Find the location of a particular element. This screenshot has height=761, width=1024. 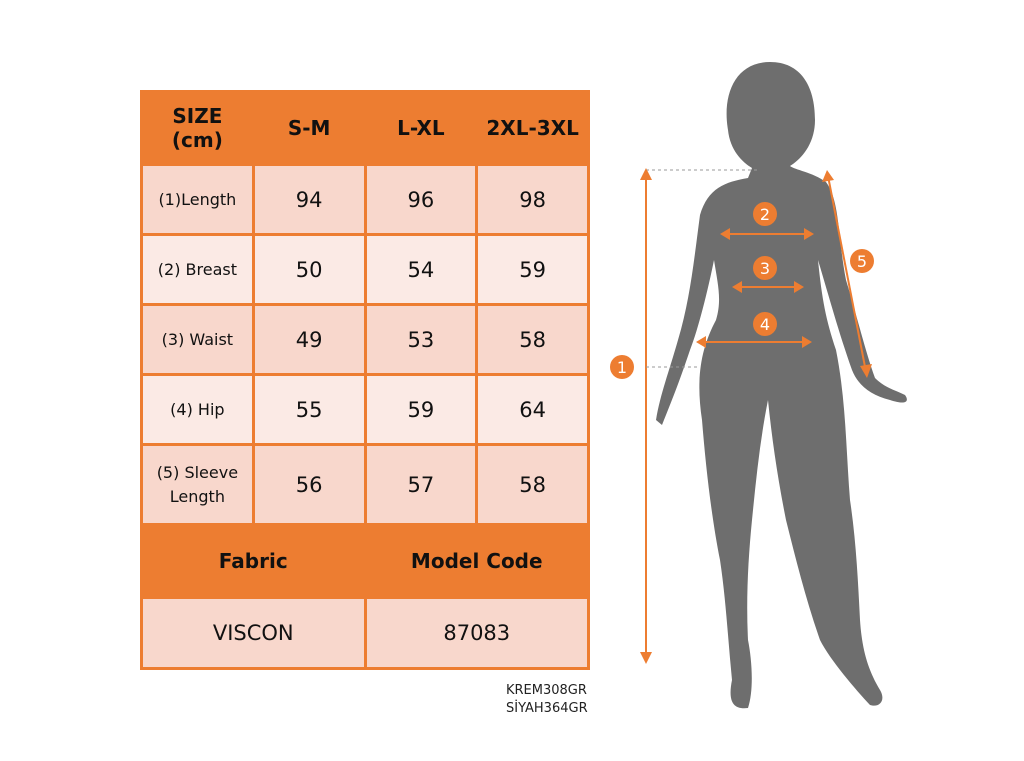

row-label: (5) Sleeve Length is located at coordinates (197, 484).